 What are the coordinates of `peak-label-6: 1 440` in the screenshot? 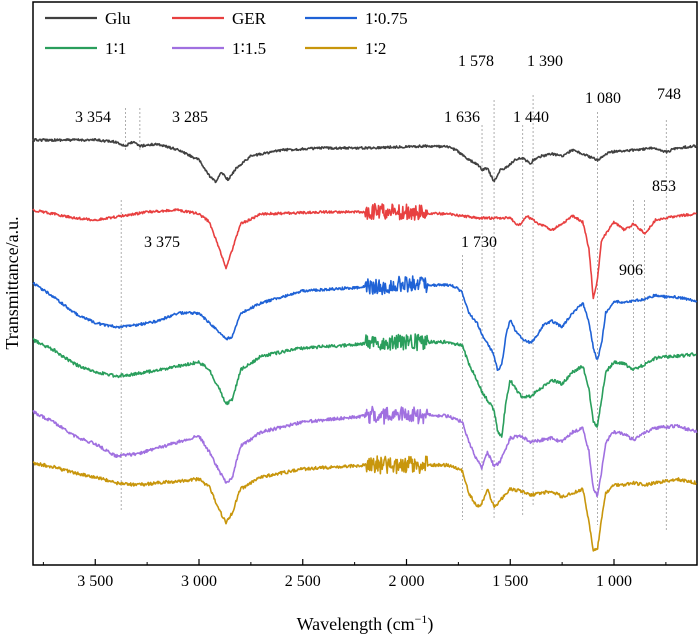 It's located at (531, 117).